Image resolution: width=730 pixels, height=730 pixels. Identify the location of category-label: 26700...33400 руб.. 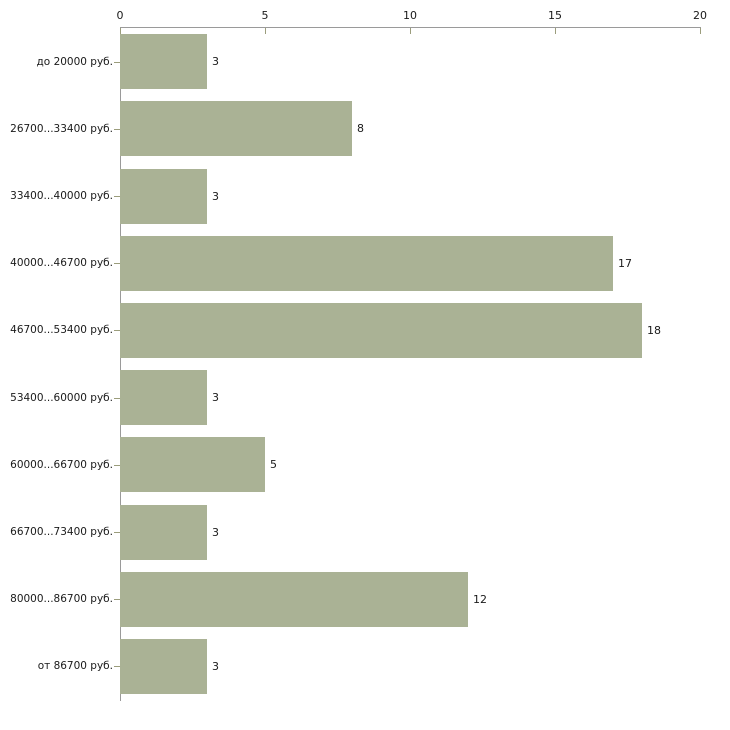
(61, 129).